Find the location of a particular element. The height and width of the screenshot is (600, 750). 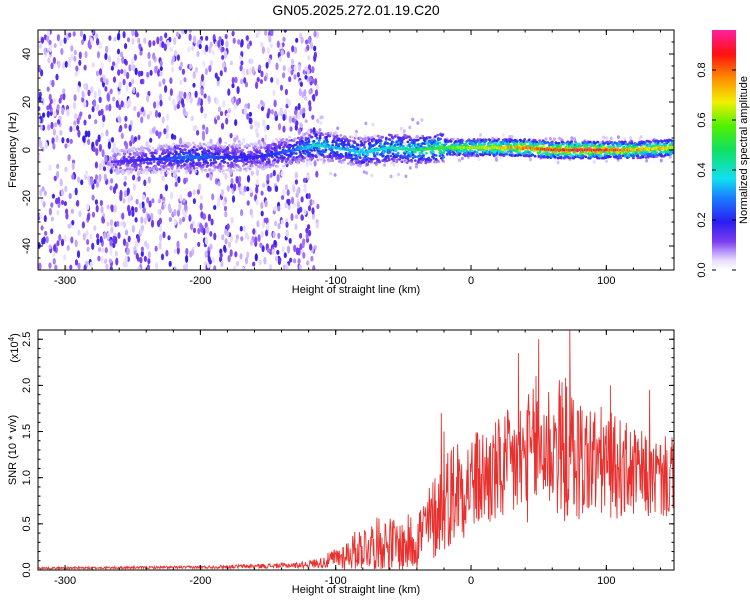

chart-title: GN05.2025.272.01.19.C20 is located at coordinates (356, 10).